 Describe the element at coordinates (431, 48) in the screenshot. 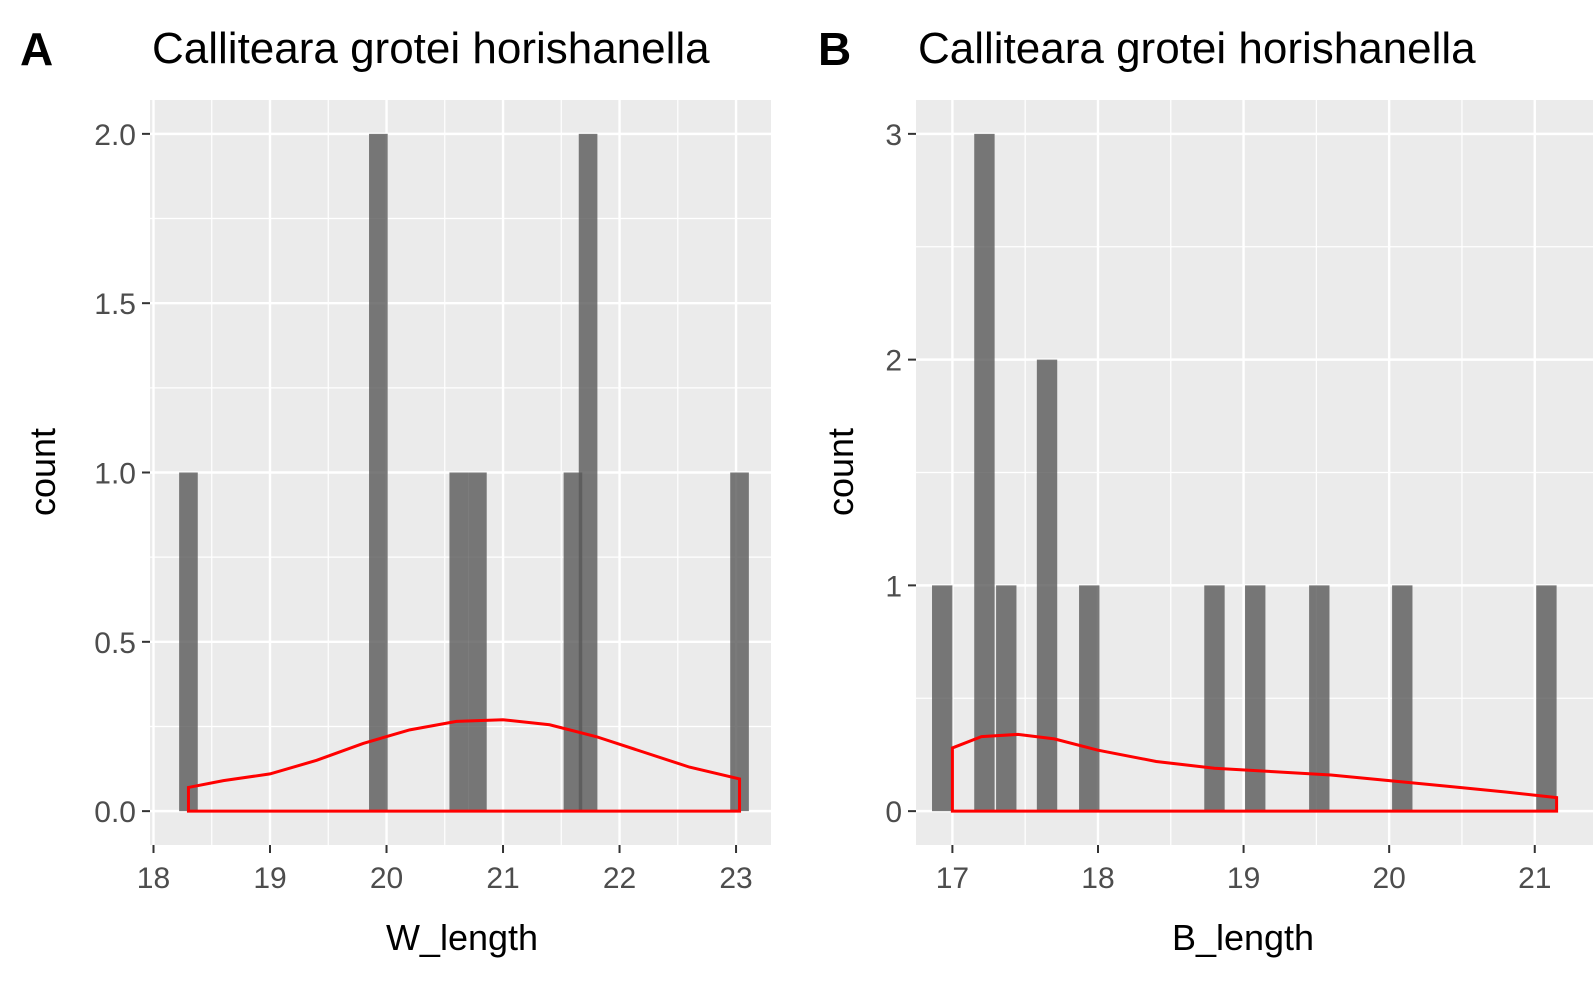

I see `panel-a-title: Calliteara grotei horishanella` at that location.